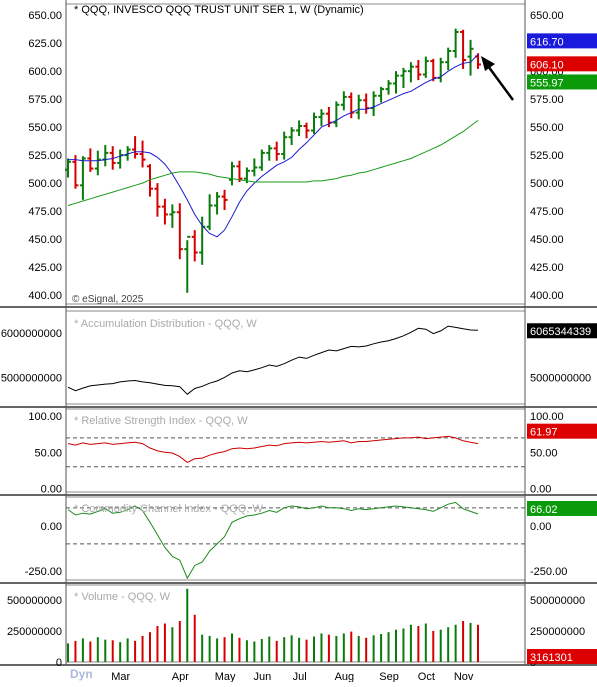  What do you see at coordinates (562, 508) in the screenshot?
I see `cci-last-badge-bg` at bounding box center [562, 508].